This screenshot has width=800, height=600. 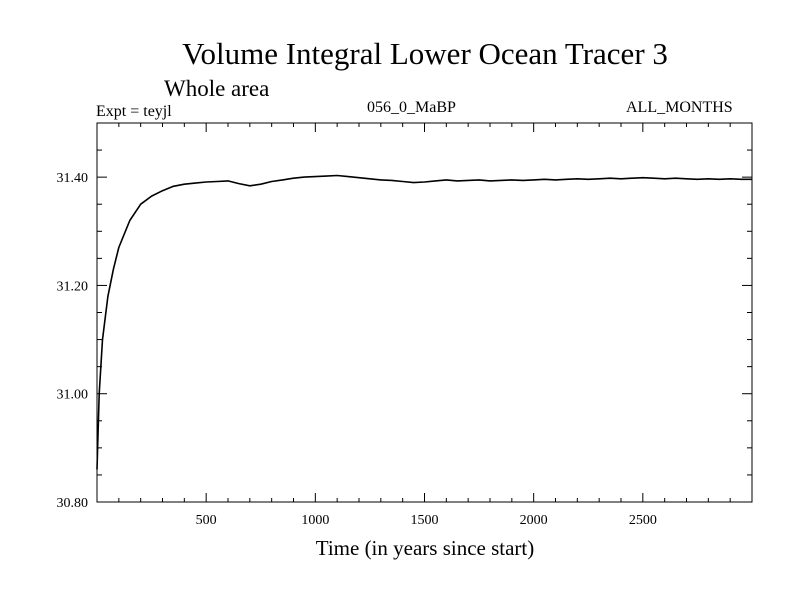 I want to click on y-tick-label: 31.00, so click(x=73, y=395).